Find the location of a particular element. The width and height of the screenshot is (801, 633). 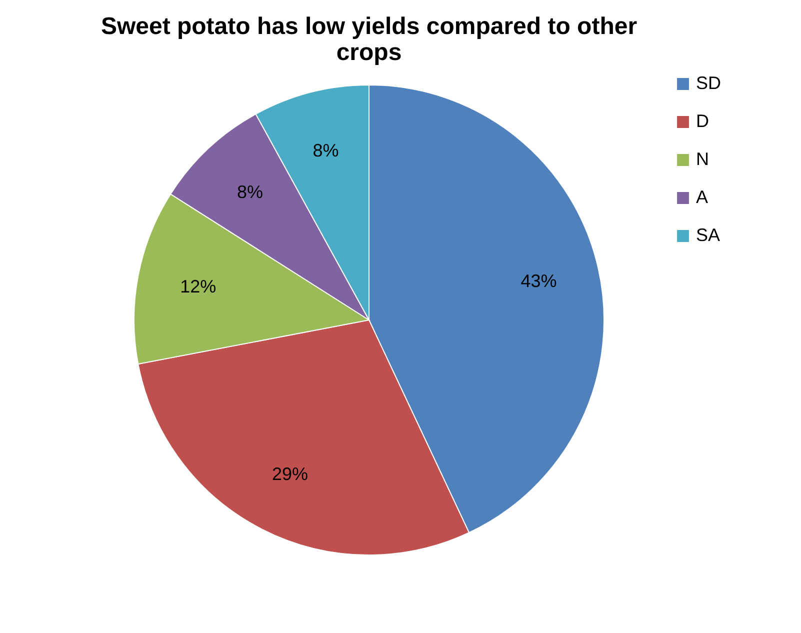

data-label: 12% is located at coordinates (198, 286).